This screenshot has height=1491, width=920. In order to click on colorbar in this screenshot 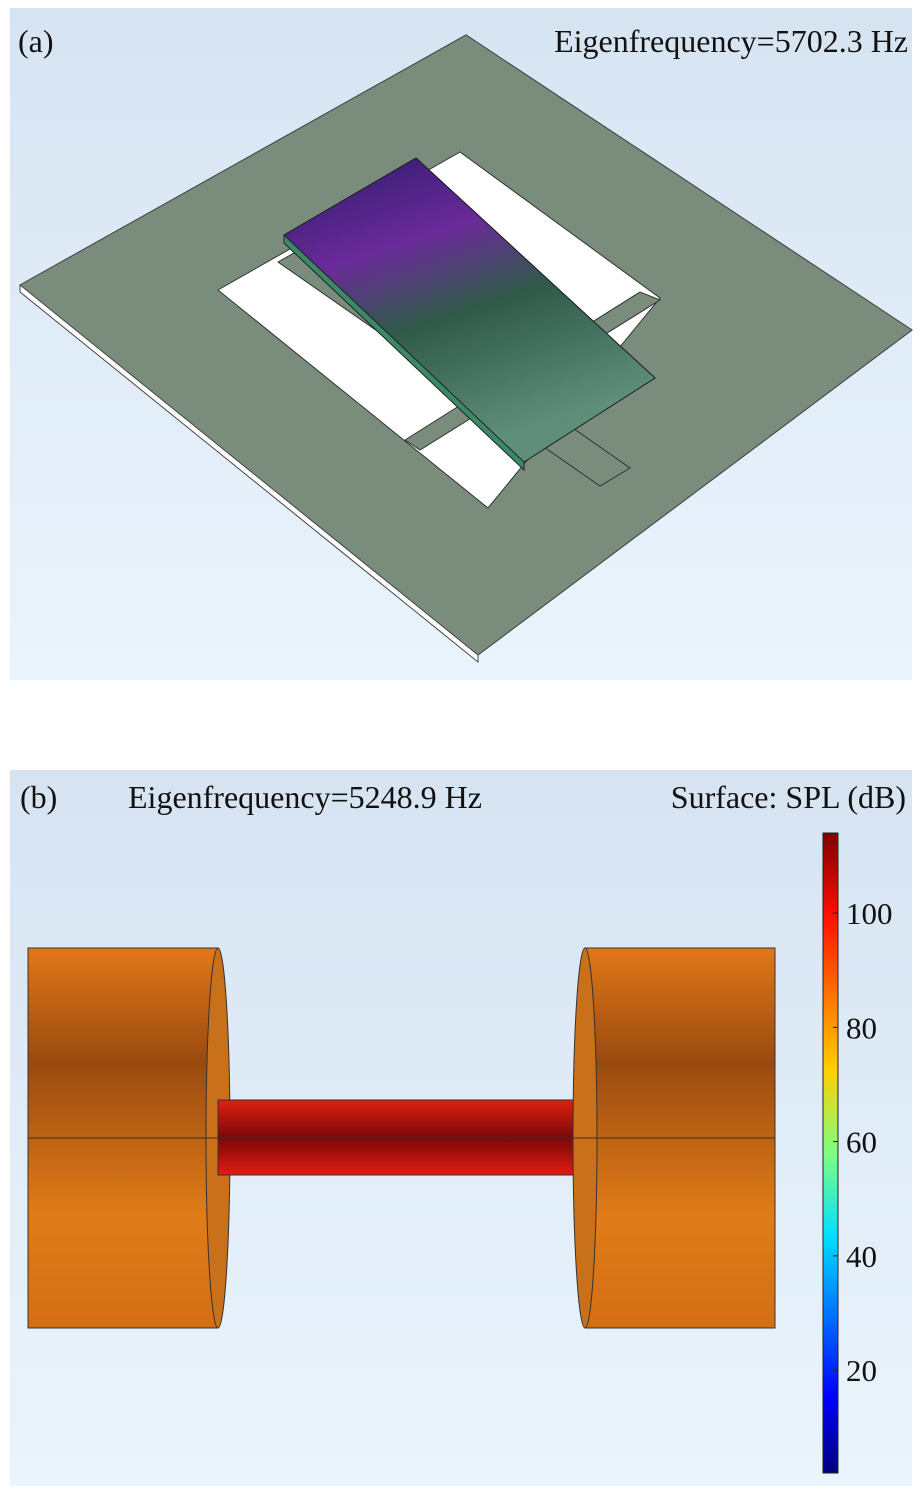, I will do `click(830, 1153)`.